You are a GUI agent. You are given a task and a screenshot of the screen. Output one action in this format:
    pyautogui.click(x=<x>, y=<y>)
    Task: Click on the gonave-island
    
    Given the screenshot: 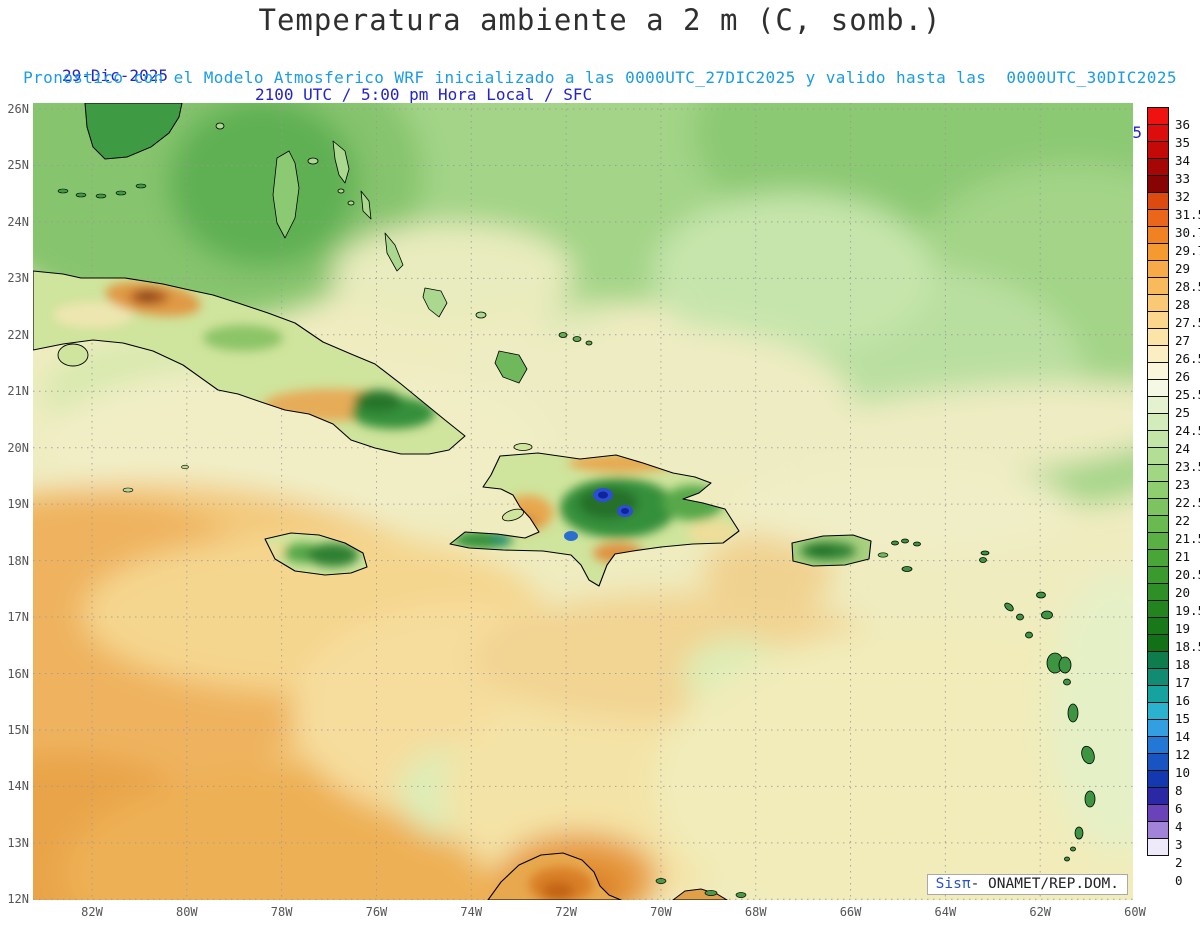 What is the action you would take?
    pyautogui.click(x=513, y=515)
    